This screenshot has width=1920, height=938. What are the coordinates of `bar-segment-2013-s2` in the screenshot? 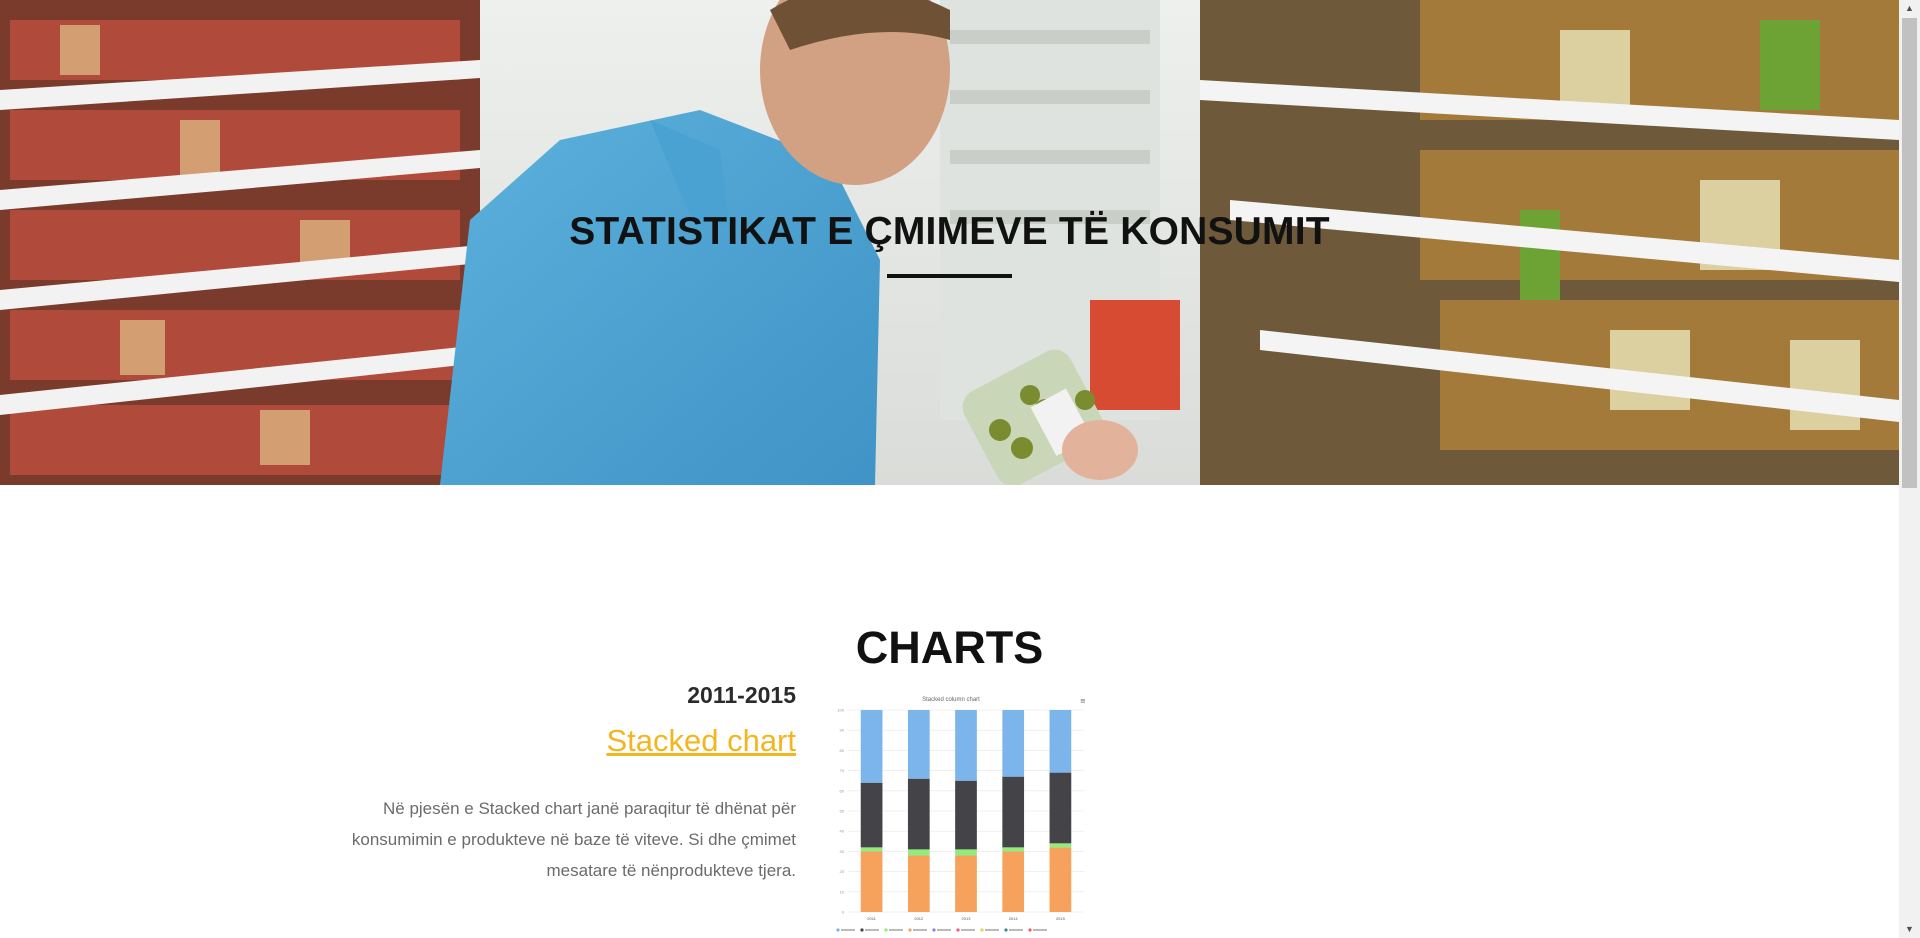 It's located at (966, 815).